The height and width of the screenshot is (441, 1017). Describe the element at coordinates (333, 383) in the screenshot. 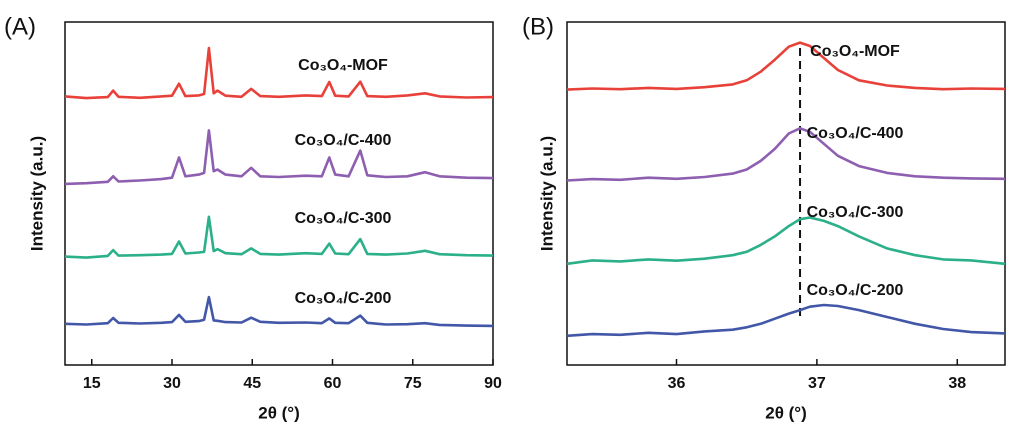

I see `x-tick-label: 60` at that location.